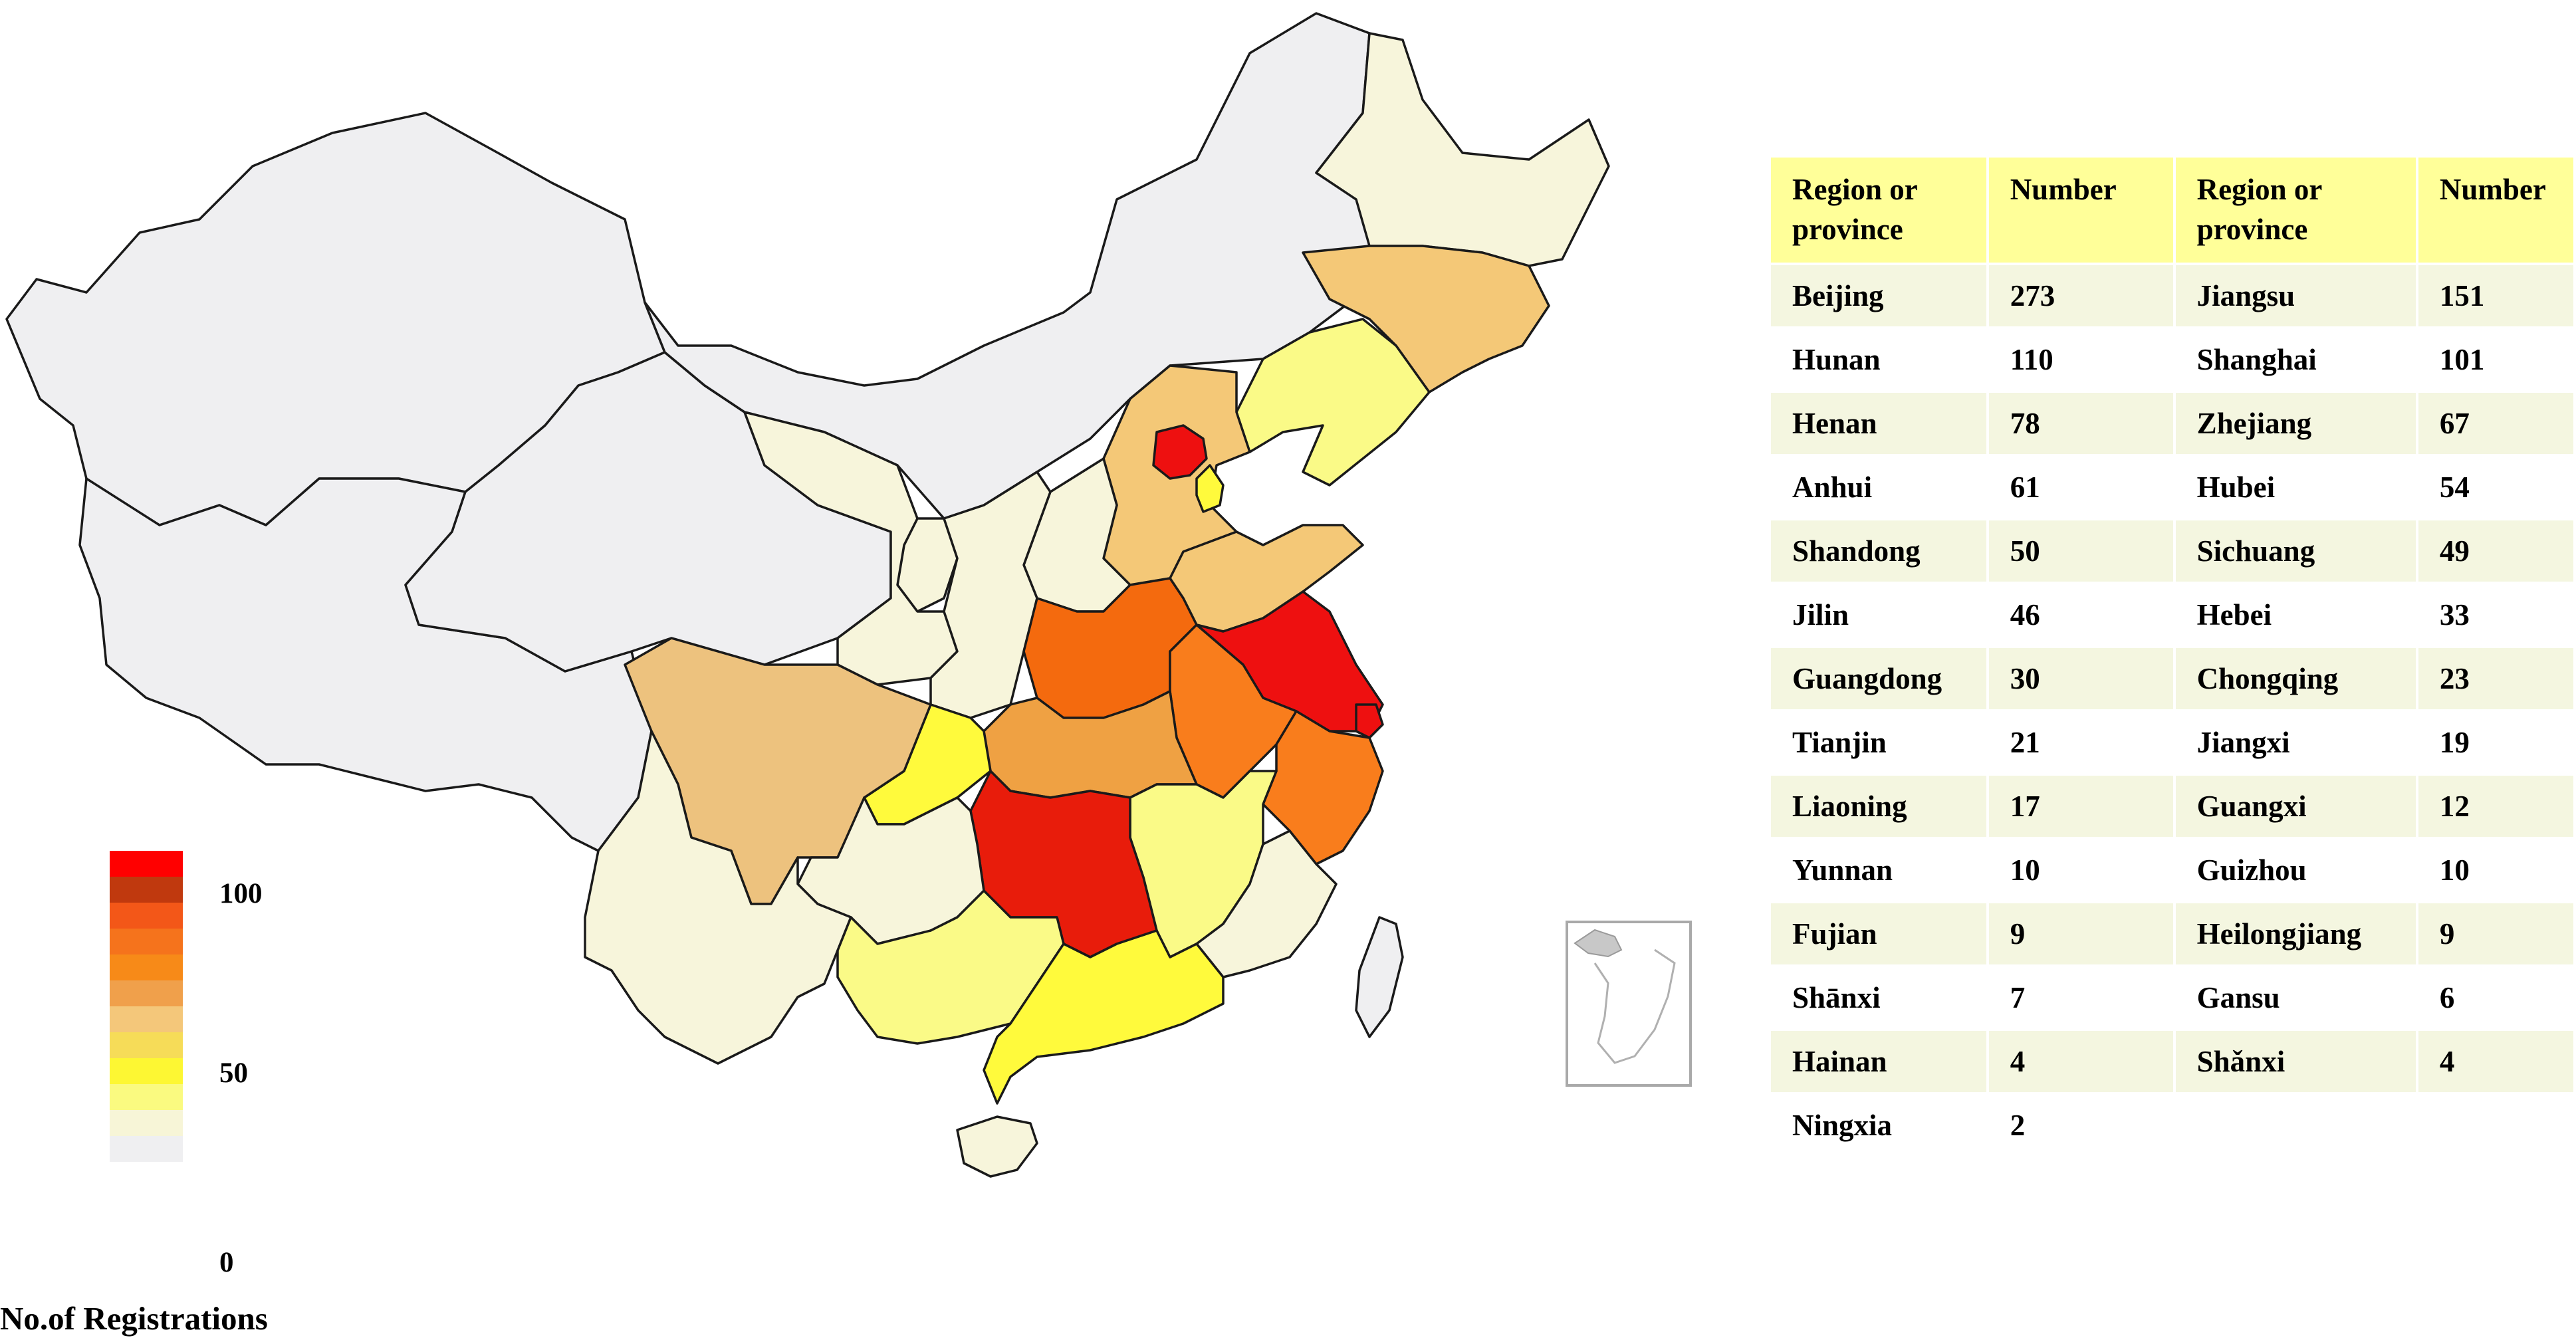  I want to click on cell-number: 12, so click(2495, 806).